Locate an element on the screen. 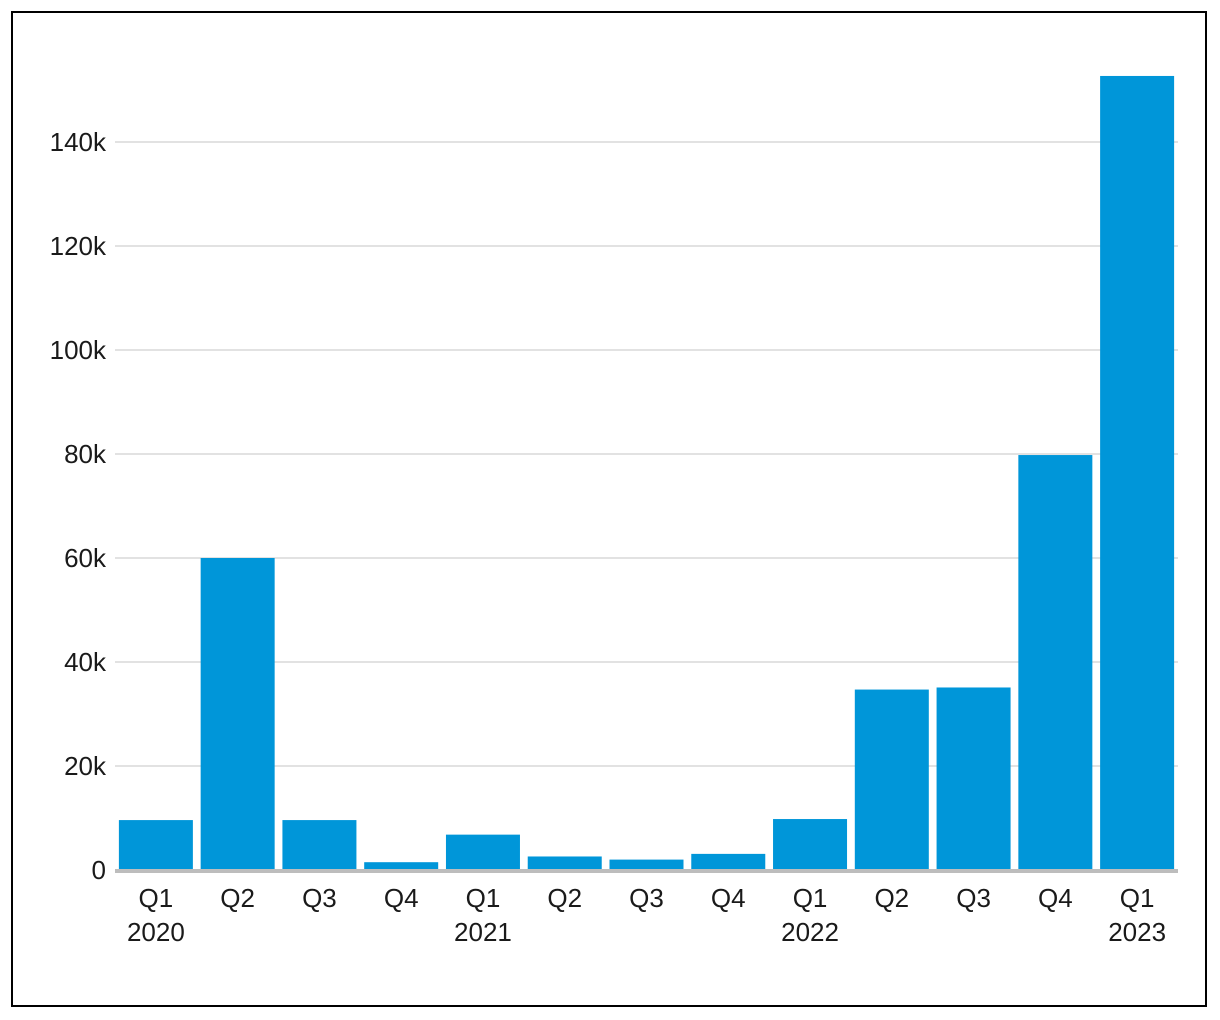 Image resolution: width=1220 pixels, height=1020 pixels. x-tick-year-label: 2023 is located at coordinates (1137, 932).